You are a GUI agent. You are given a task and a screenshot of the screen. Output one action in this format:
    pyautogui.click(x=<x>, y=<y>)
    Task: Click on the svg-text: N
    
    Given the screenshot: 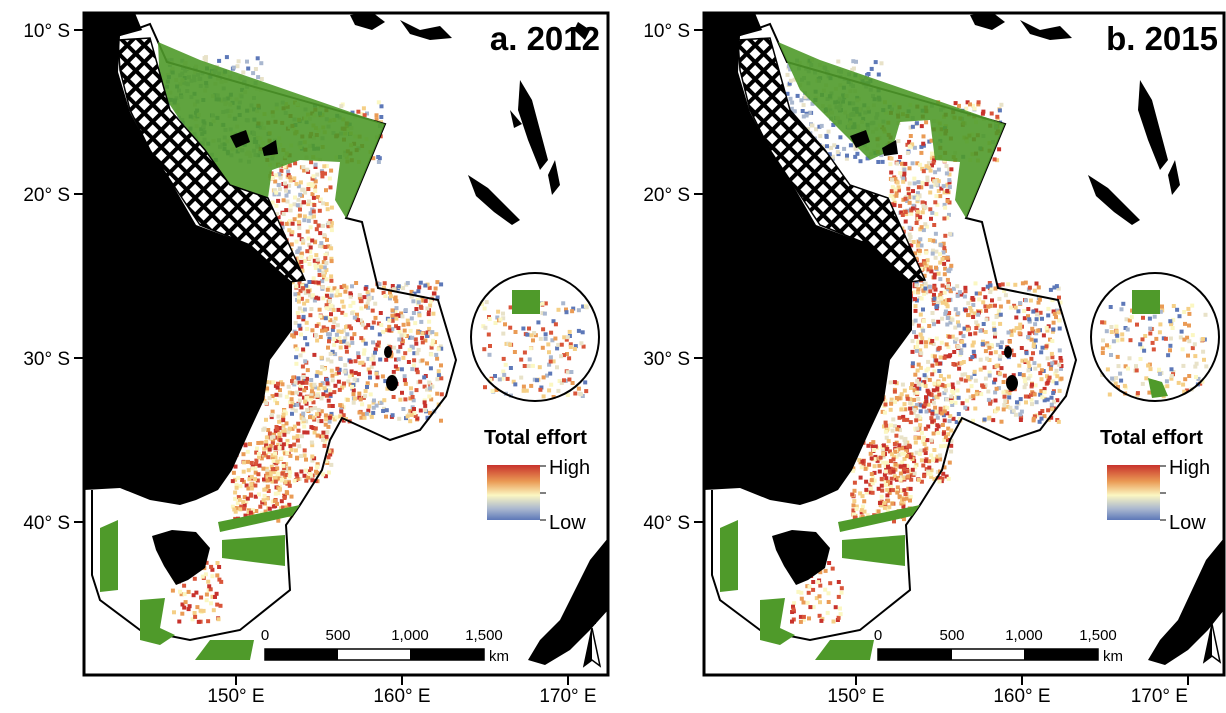 What is the action you would take?
    pyautogui.click(x=1212, y=615)
    